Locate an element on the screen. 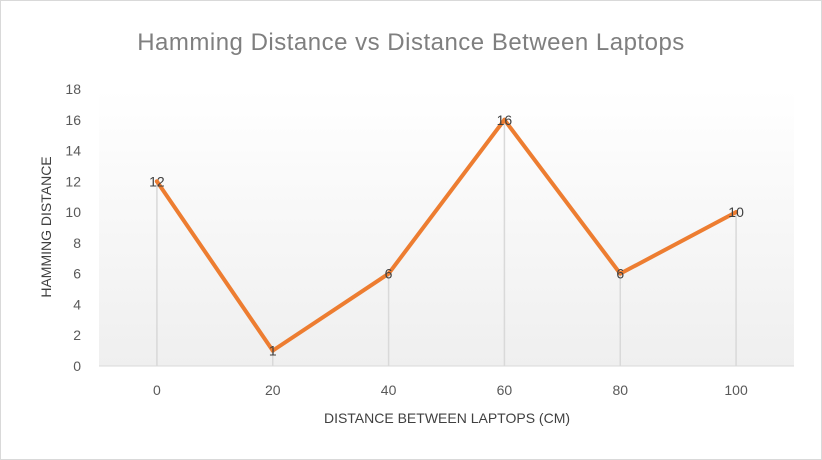  y-tick-label: 2 is located at coordinates (77, 335).